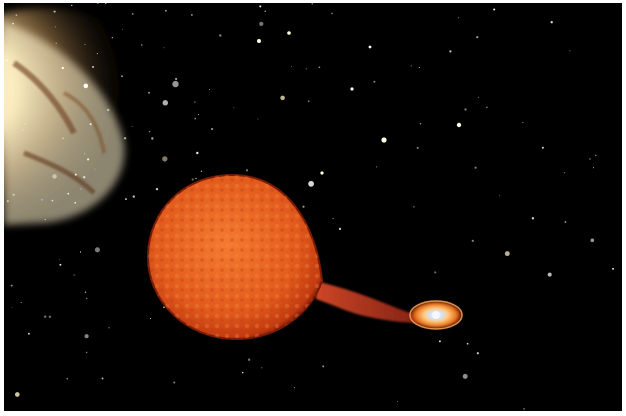  What do you see at coordinates (436, 315) in the screenshot?
I see `compact-star` at bounding box center [436, 315].